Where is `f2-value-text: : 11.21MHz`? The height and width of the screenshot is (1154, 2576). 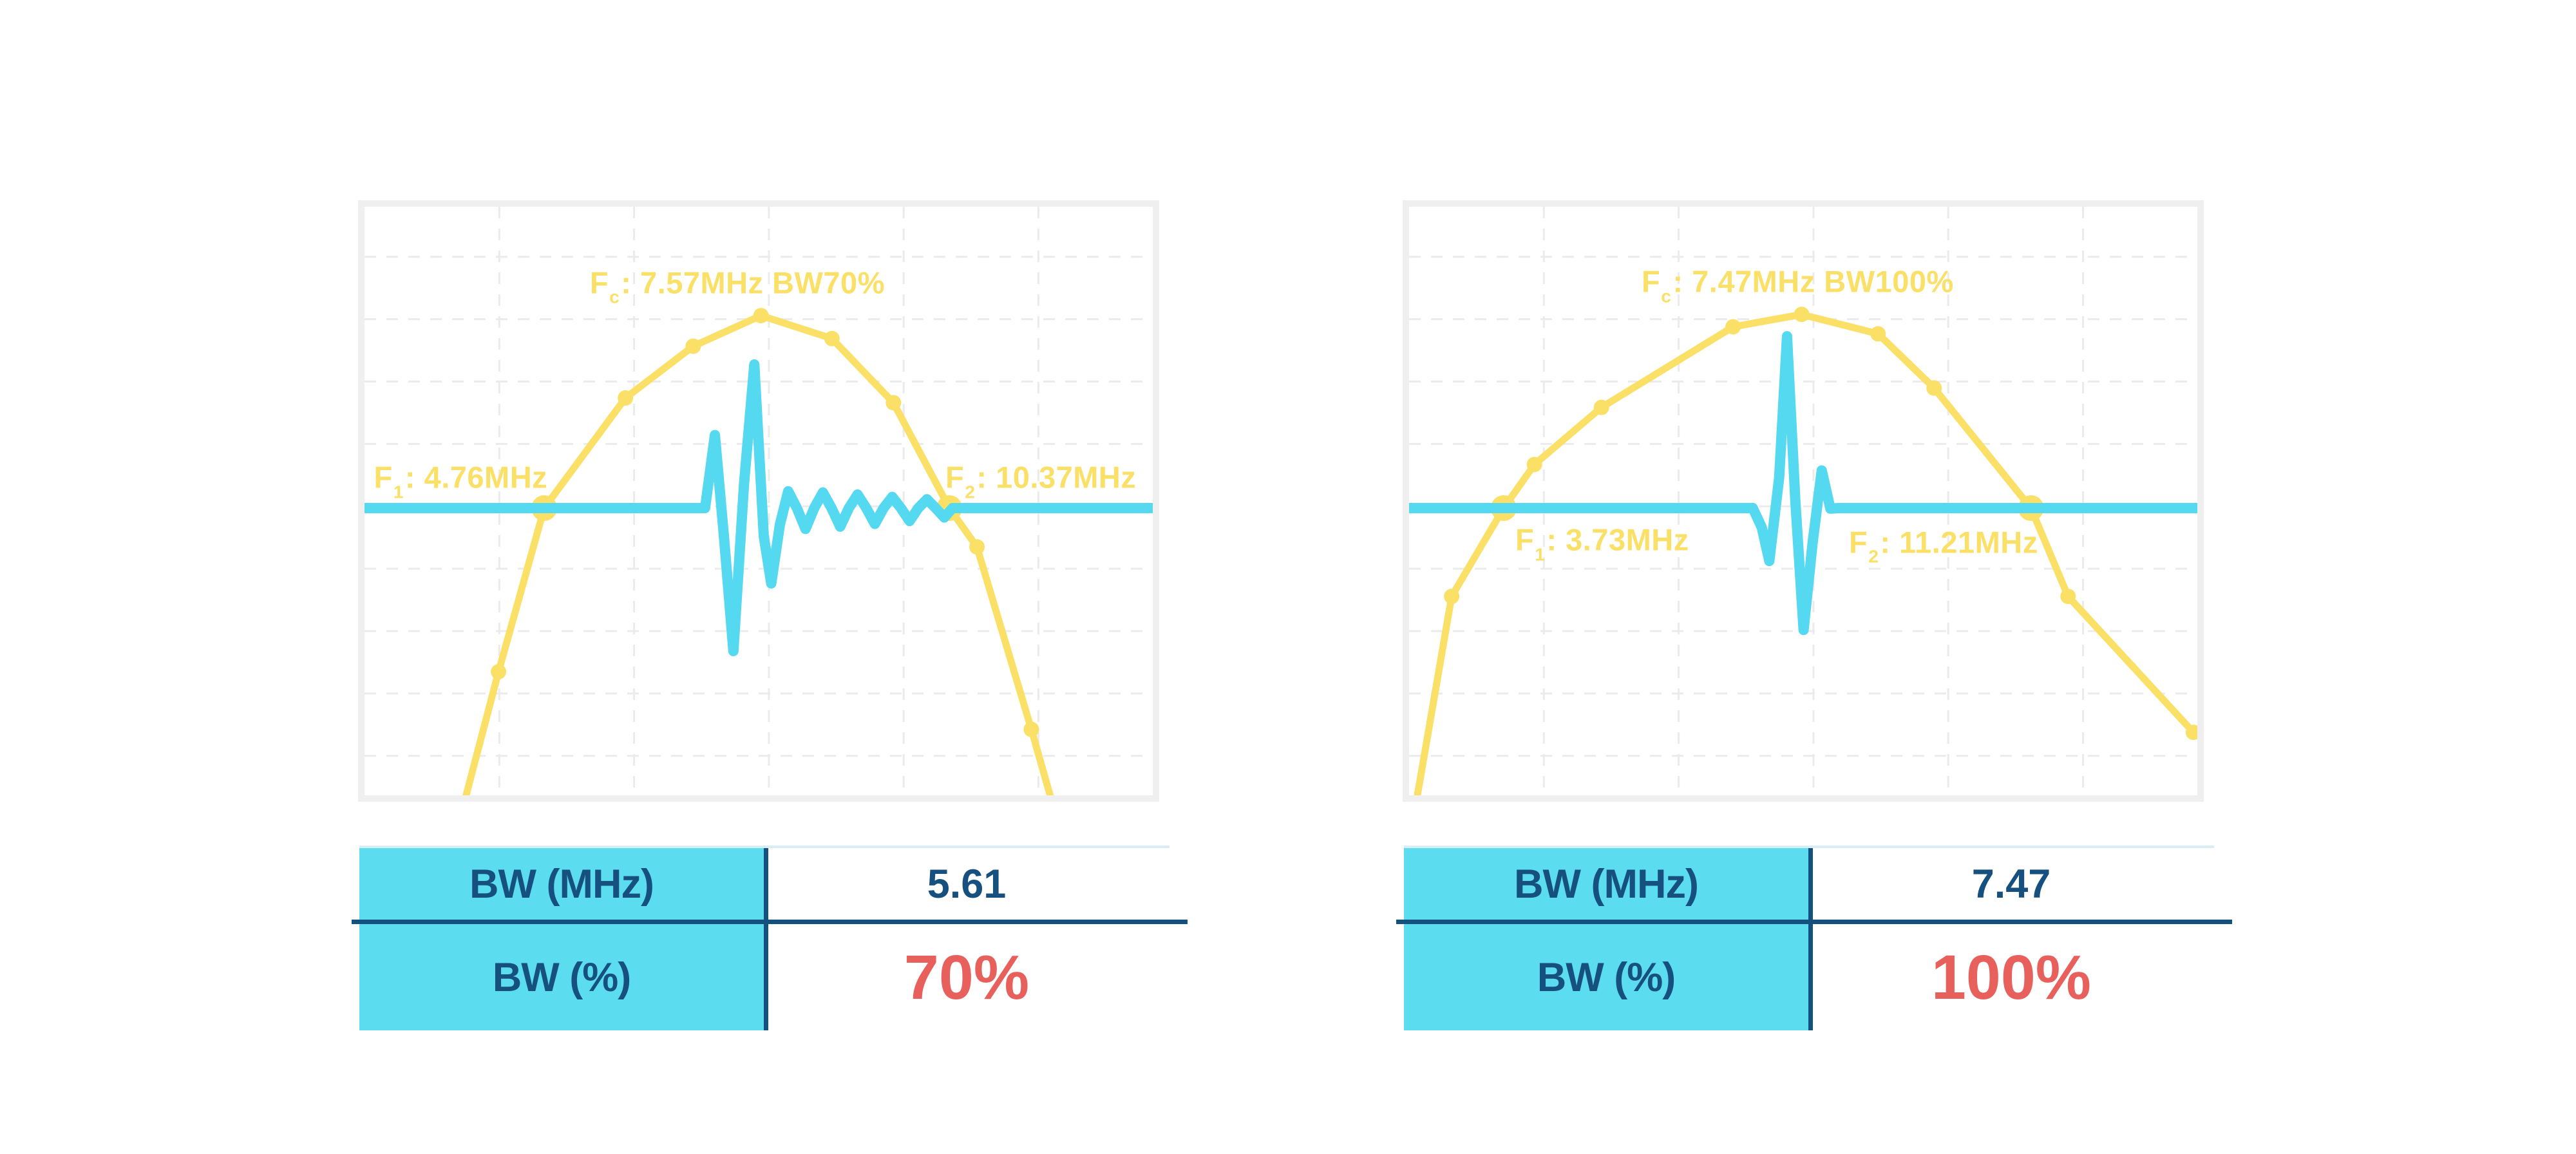
f2-value-text: : 11.21MHz is located at coordinates (1959, 542).